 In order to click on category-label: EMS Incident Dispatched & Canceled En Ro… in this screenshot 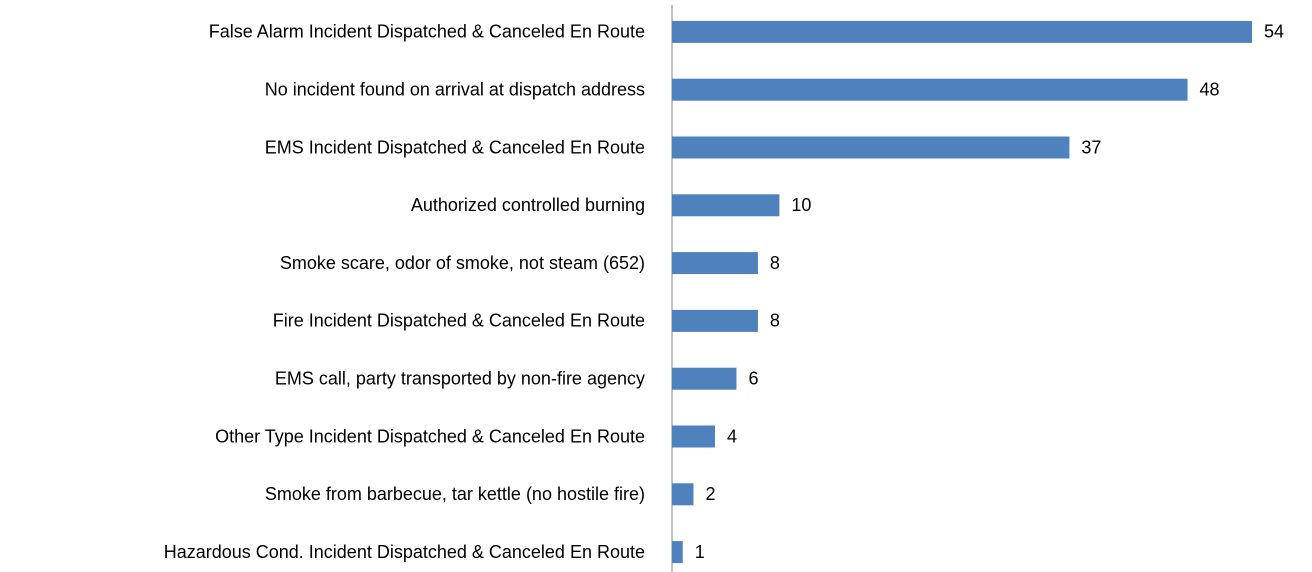, I will do `click(455, 147)`.